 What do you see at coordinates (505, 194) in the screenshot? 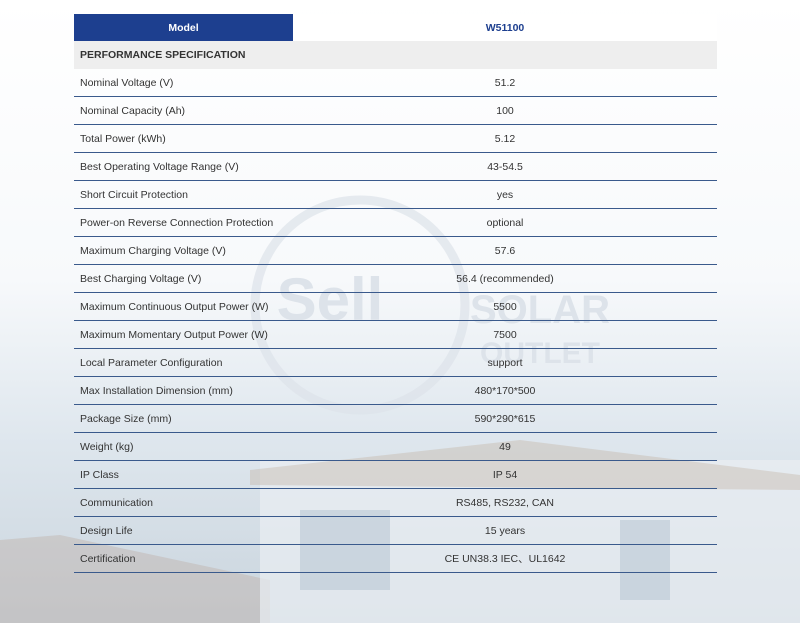
I see `spec-value: yes` at bounding box center [505, 194].